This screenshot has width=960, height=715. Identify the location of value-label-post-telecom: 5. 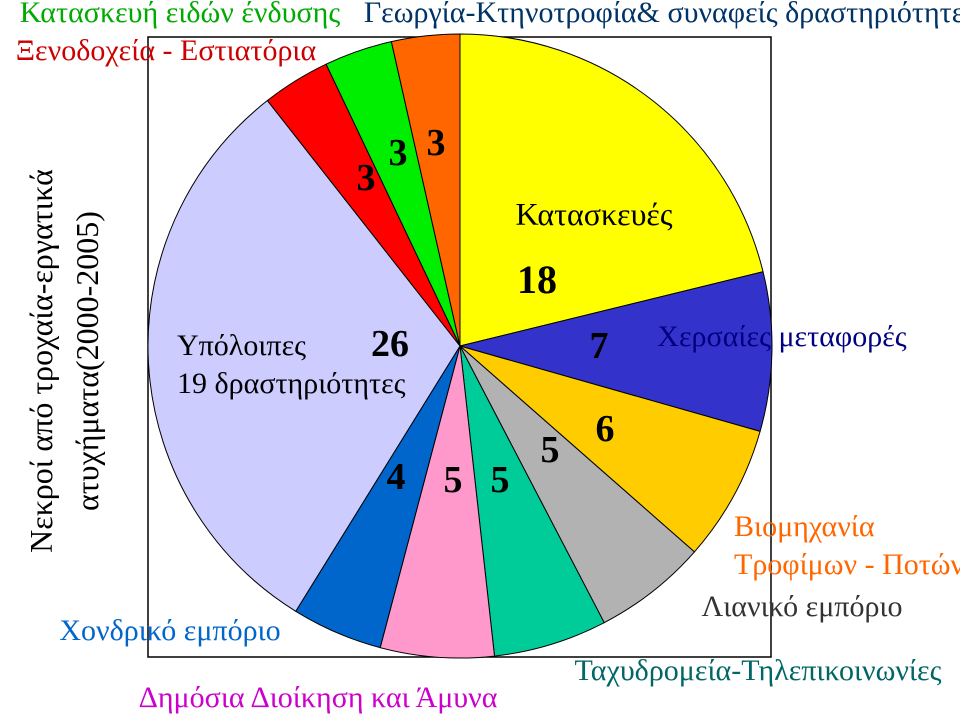
(500, 480).